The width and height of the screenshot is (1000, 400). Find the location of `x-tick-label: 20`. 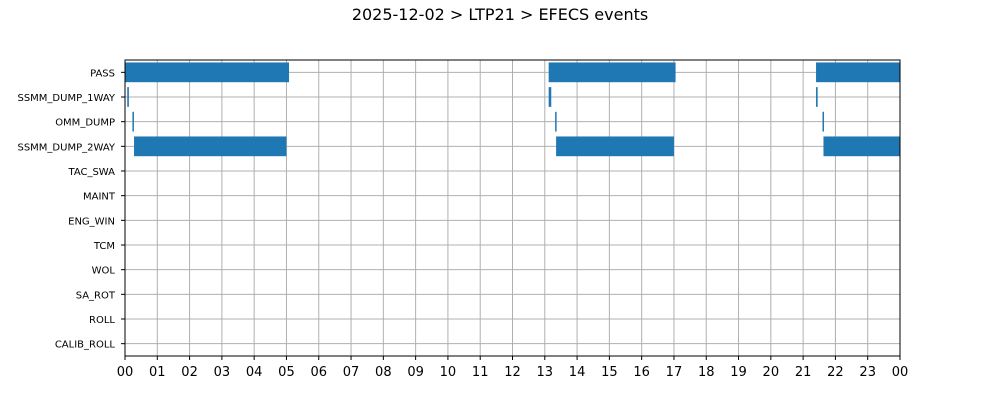

x-tick-label: 20 is located at coordinates (771, 372).